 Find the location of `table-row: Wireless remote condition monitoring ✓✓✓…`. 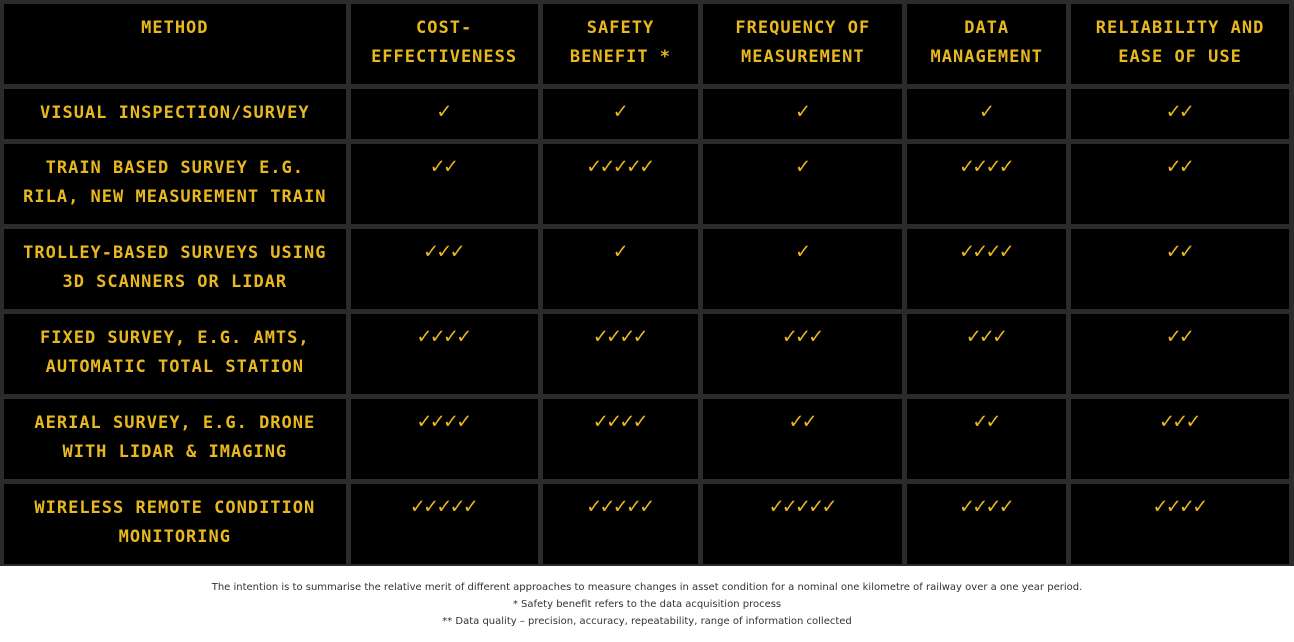

table-row: Wireless remote condition monitoring ✓✓✓… is located at coordinates (646, 524).